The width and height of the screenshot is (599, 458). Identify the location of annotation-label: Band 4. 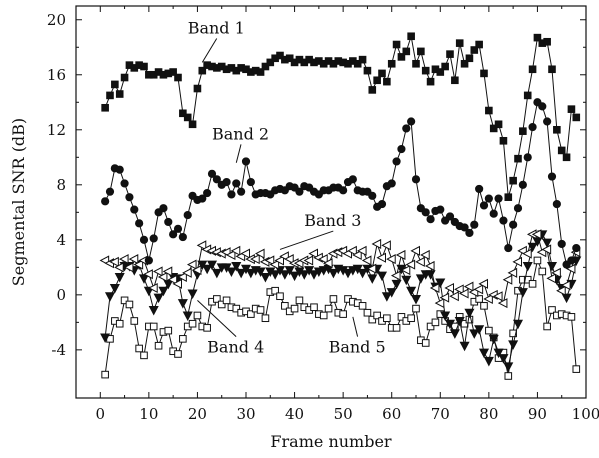
(235, 347).